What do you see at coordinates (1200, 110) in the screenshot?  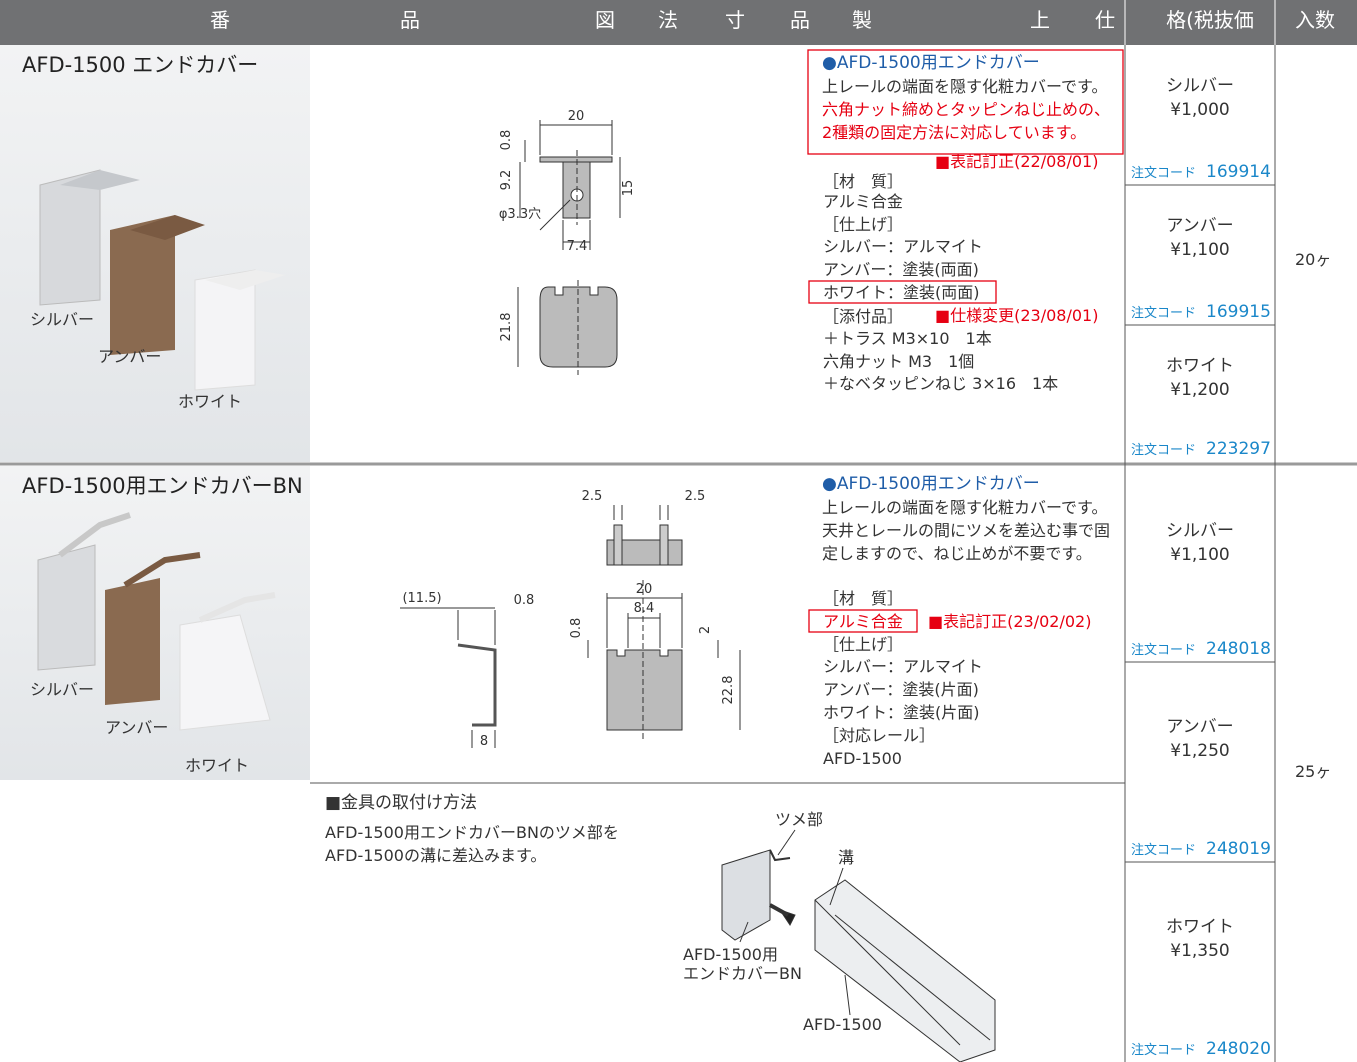 I see `price: ¥1,000` at bounding box center [1200, 110].